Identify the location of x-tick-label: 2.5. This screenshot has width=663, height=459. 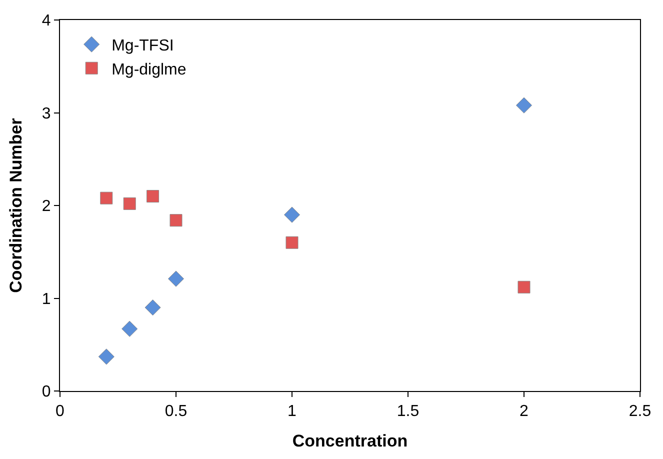
(640, 411).